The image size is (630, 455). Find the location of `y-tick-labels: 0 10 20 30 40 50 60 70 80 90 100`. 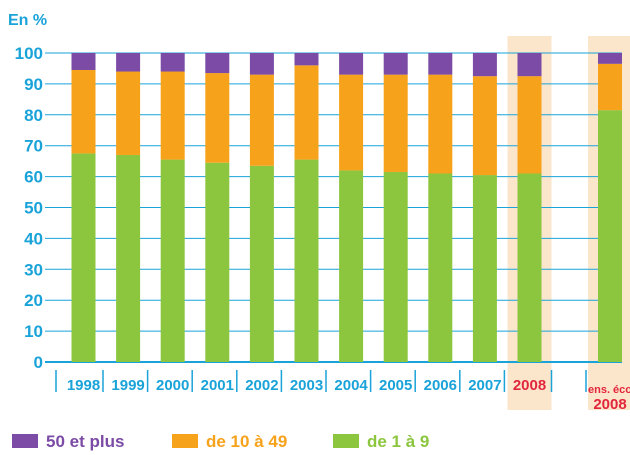

y-tick-labels: 0 10 20 30 40 50 60 70 80 90 100 is located at coordinates (29, 208).